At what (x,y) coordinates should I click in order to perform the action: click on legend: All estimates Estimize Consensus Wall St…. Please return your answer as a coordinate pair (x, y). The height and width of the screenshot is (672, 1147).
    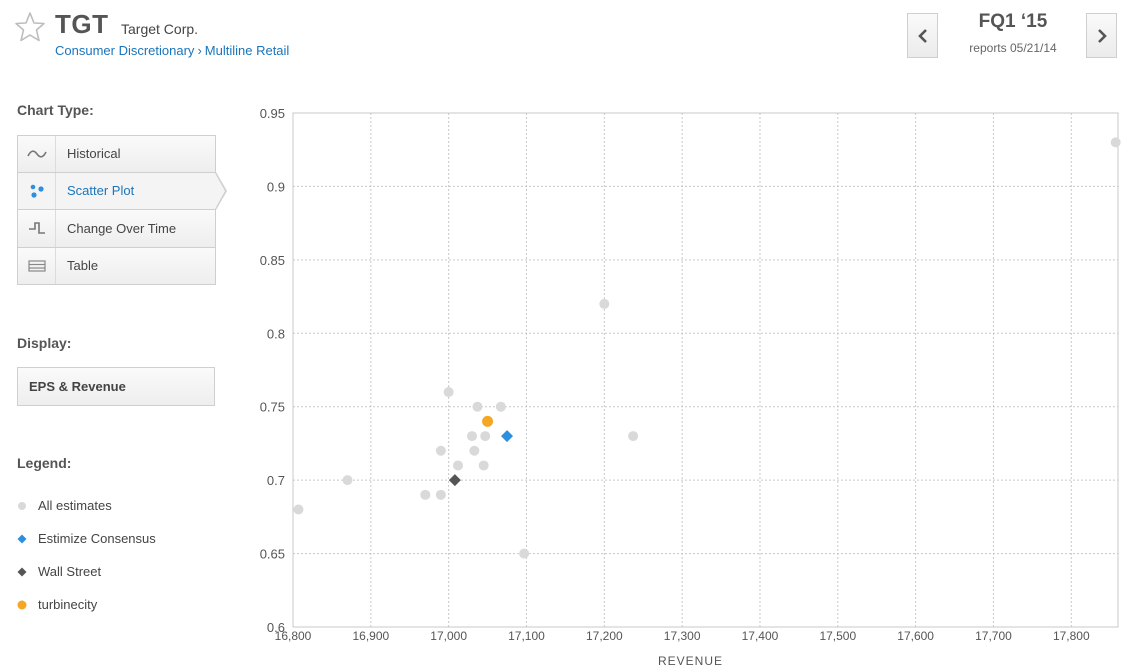
    Looking at the image, I should click on (86, 555).